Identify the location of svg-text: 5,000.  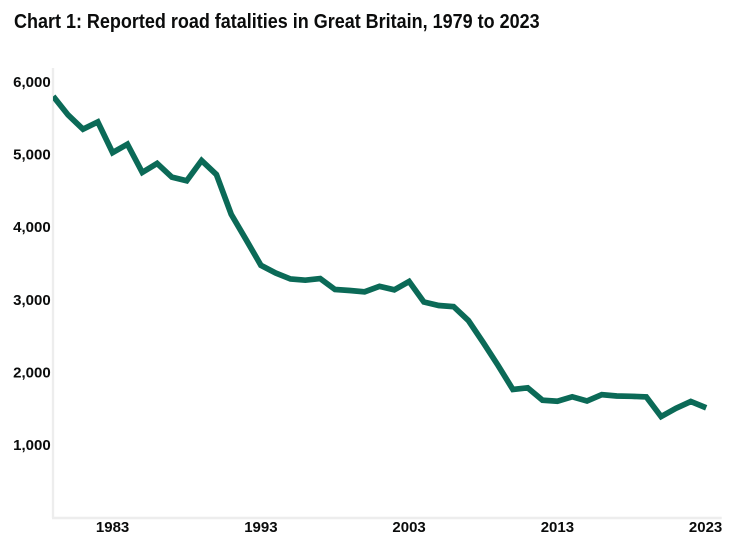
(32, 155).